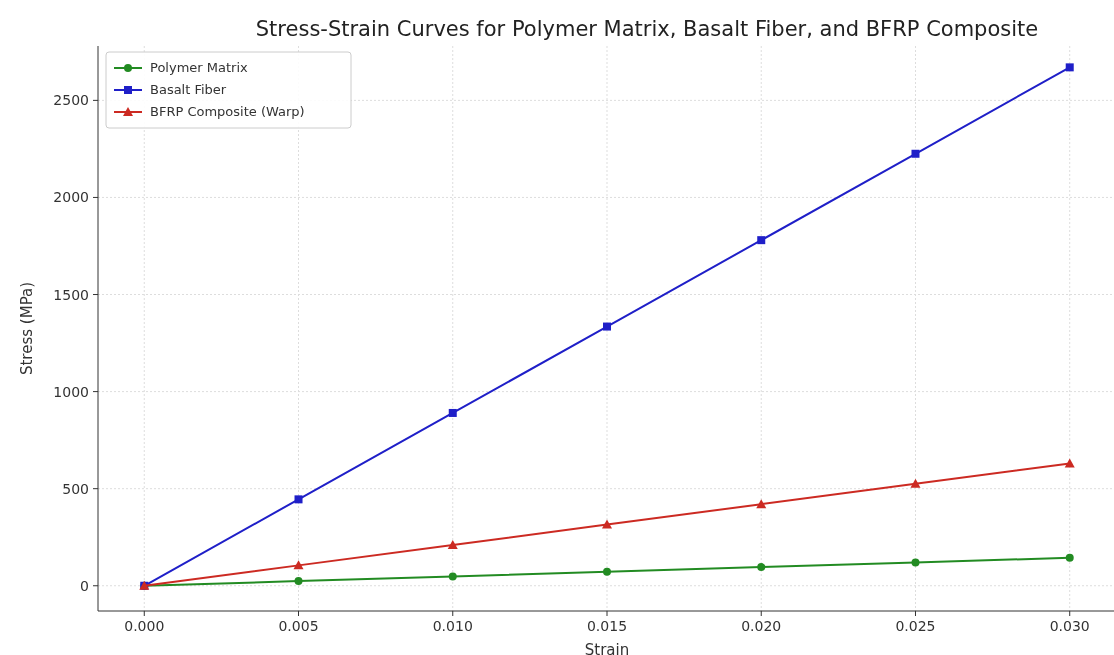 The width and height of the screenshot is (1114, 655). Describe the element at coordinates (227, 111) in the screenshot. I see `legend-label: BFRP Composite (Warp)` at that location.